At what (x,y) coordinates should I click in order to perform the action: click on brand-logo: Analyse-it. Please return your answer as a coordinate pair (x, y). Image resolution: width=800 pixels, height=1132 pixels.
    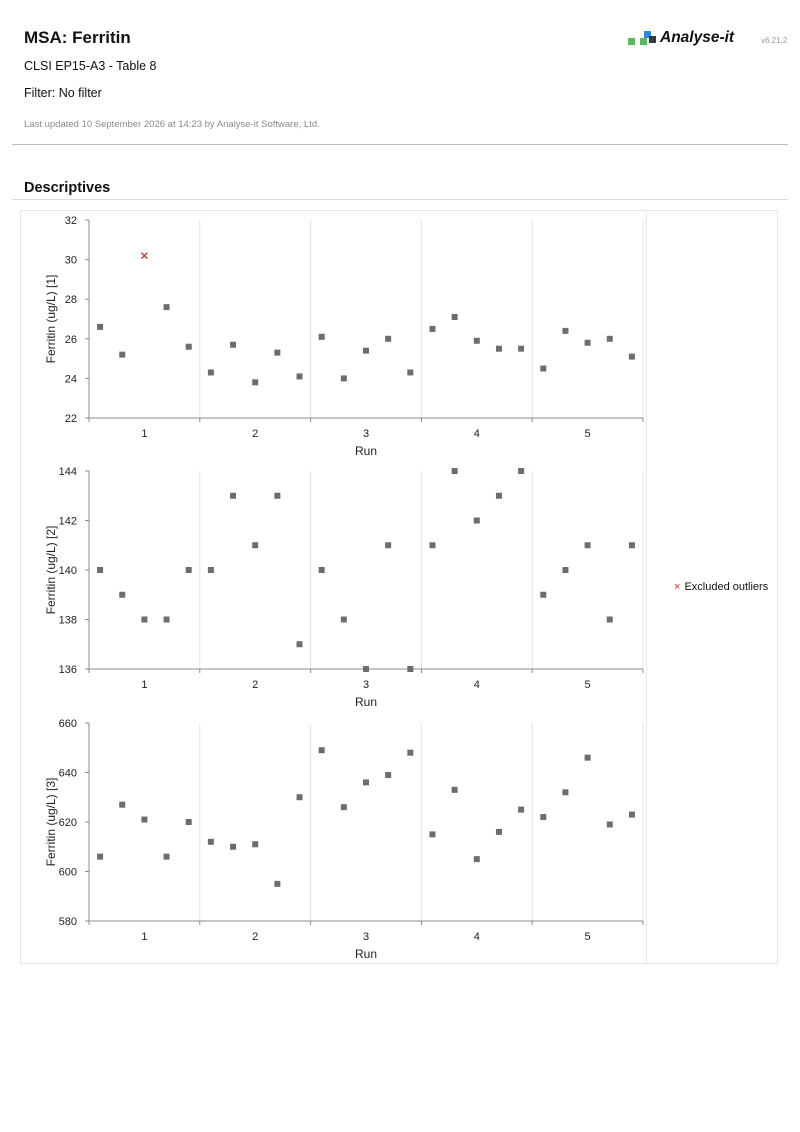
    Looking at the image, I should click on (681, 38).